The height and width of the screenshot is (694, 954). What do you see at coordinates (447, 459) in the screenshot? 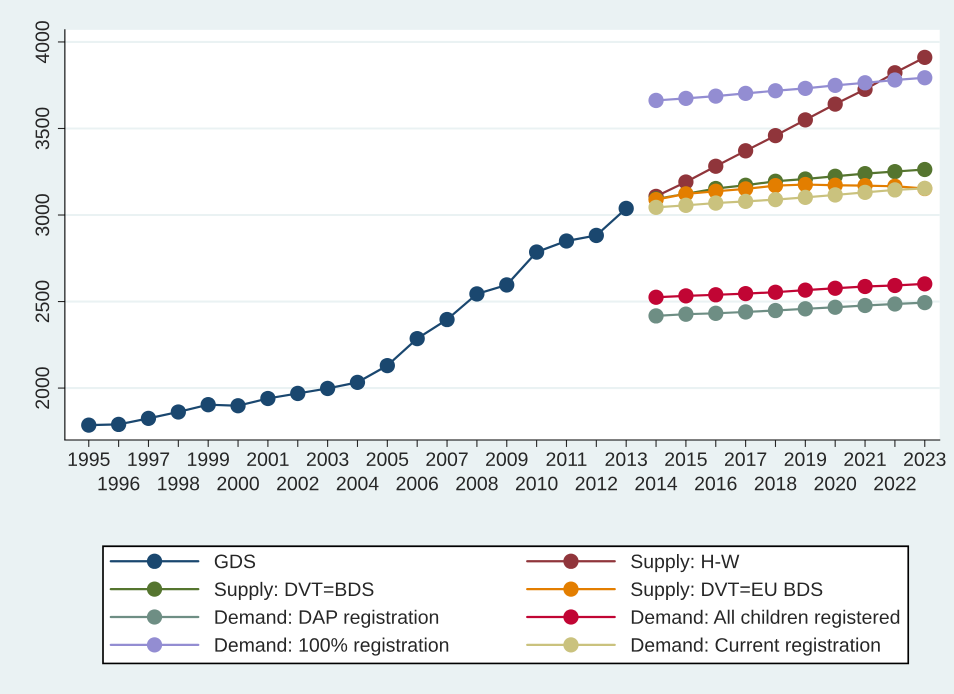
I see `x-tick-label: 2007` at bounding box center [447, 459].